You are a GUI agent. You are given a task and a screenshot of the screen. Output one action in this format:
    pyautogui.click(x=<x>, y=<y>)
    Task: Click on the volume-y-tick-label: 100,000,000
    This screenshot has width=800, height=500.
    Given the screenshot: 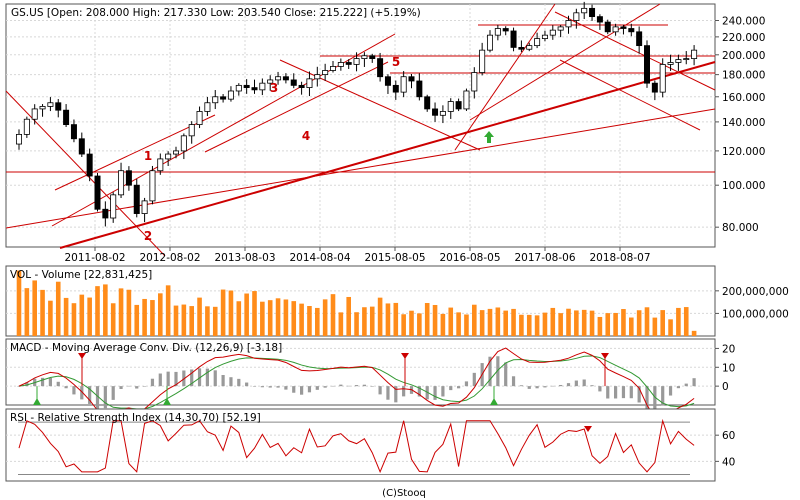 What is the action you would take?
    pyautogui.click(x=755, y=314)
    